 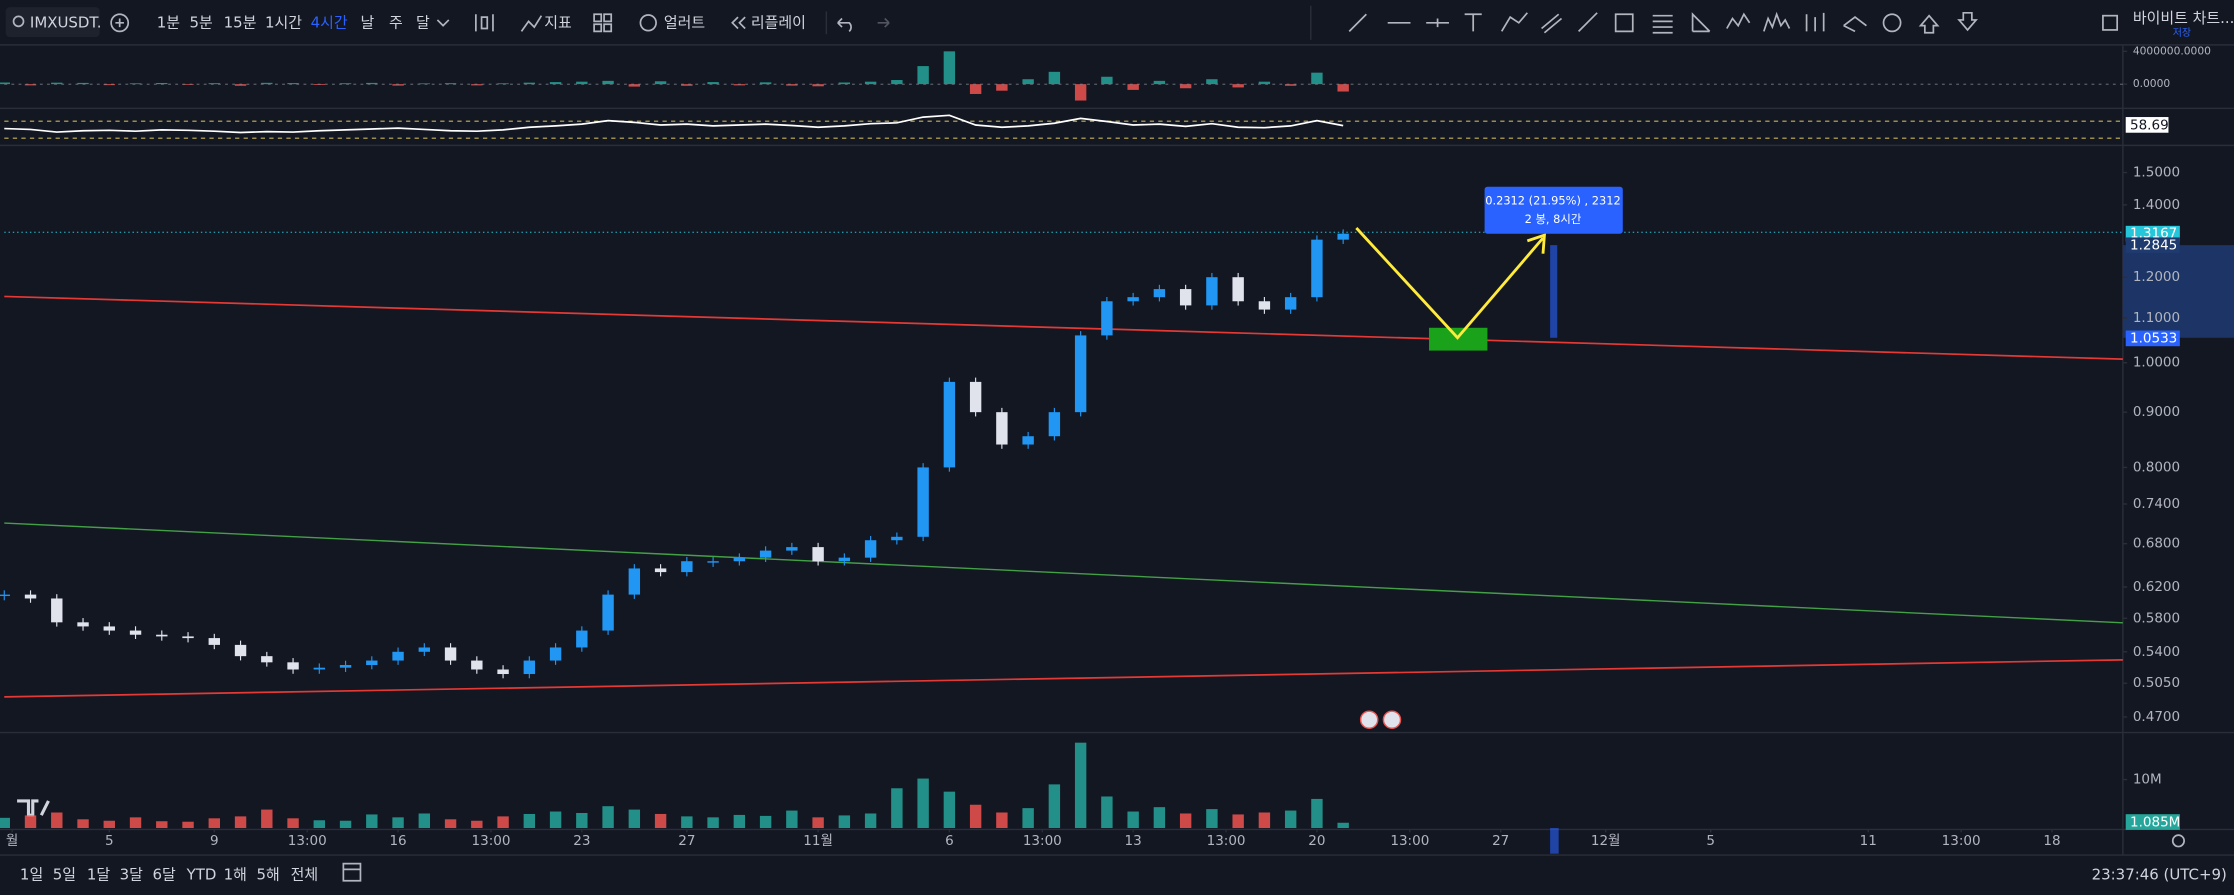 I want to click on symbol: IMXUSDT., so click(x=66, y=22).